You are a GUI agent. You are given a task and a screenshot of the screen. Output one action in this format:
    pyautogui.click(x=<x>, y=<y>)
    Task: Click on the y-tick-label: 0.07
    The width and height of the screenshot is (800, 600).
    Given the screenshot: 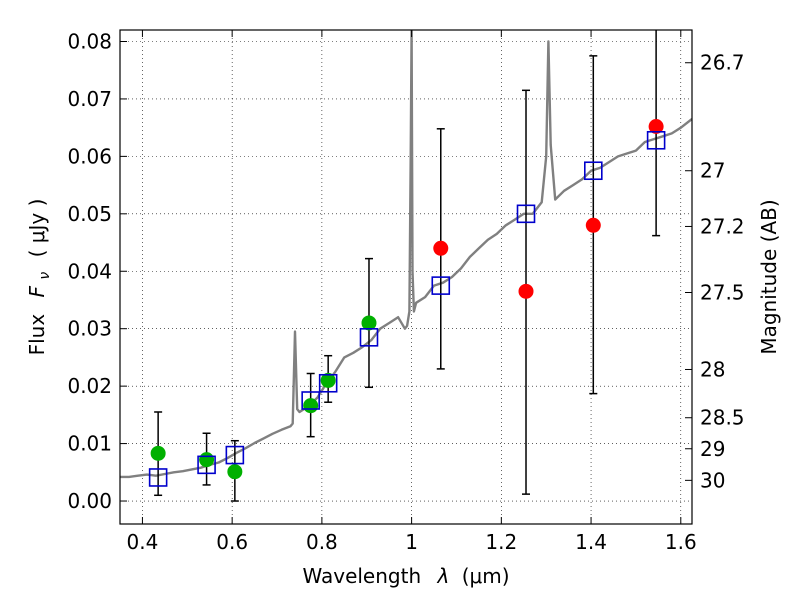 What is the action you would take?
    pyautogui.click(x=89, y=99)
    